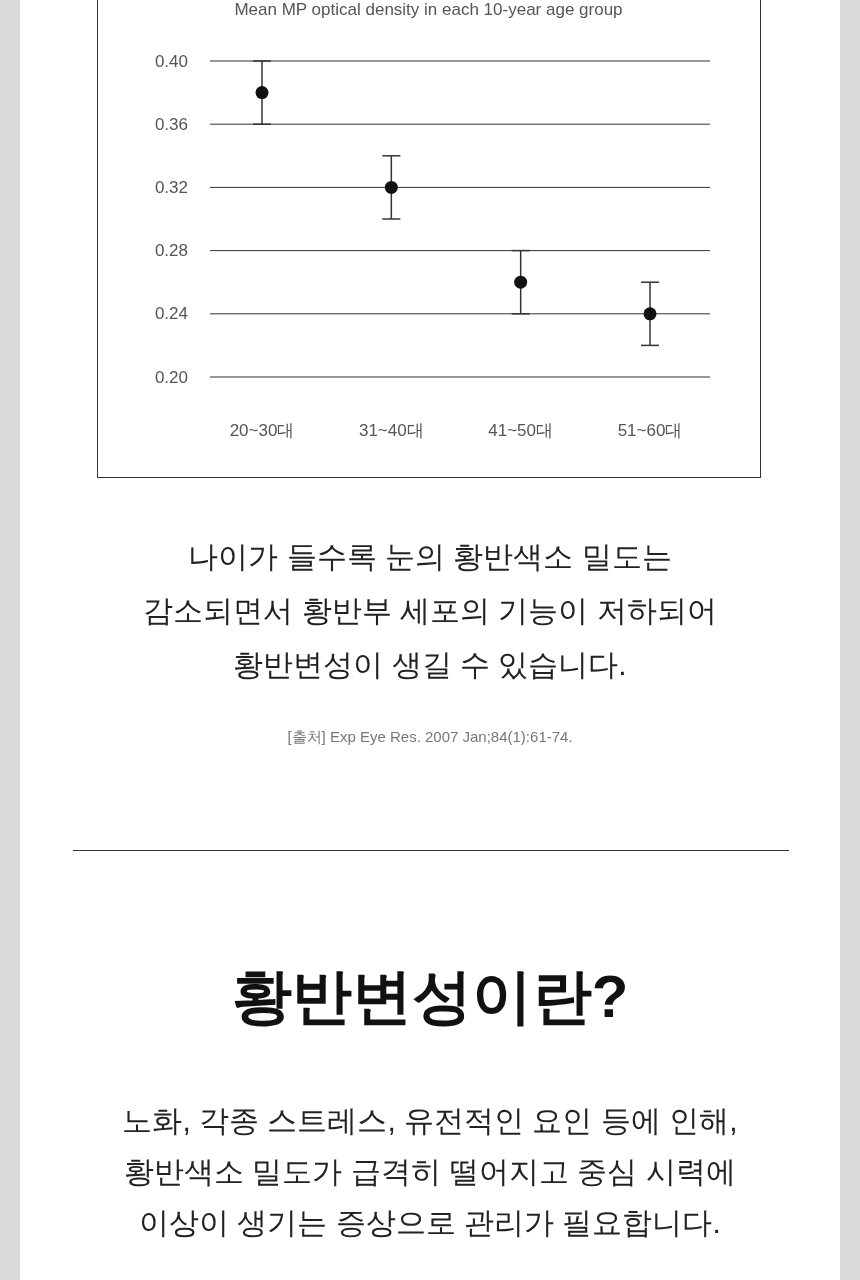 Image resolution: width=860 pixels, height=1280 pixels. I want to click on text: 노화, 각종 스트레스, 유전적인 요인 등에 인해, 황반색소 밀도가 급격히 떨어지고 중심 시력에 이상이 생기는 증상으로 관리가 필요합니다., so click(430, 1171).